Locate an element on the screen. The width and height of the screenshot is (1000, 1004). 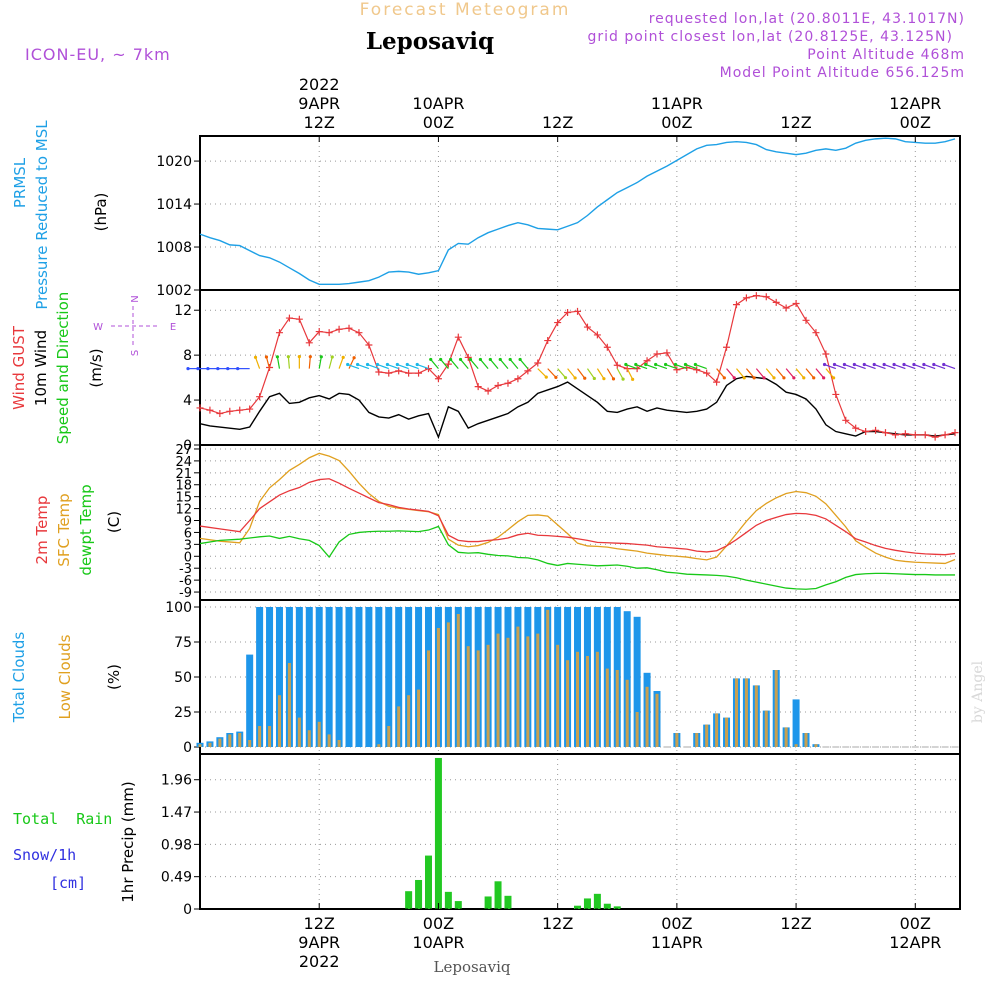
bottom-tick-label: 00Z is located at coordinates (676, 923).